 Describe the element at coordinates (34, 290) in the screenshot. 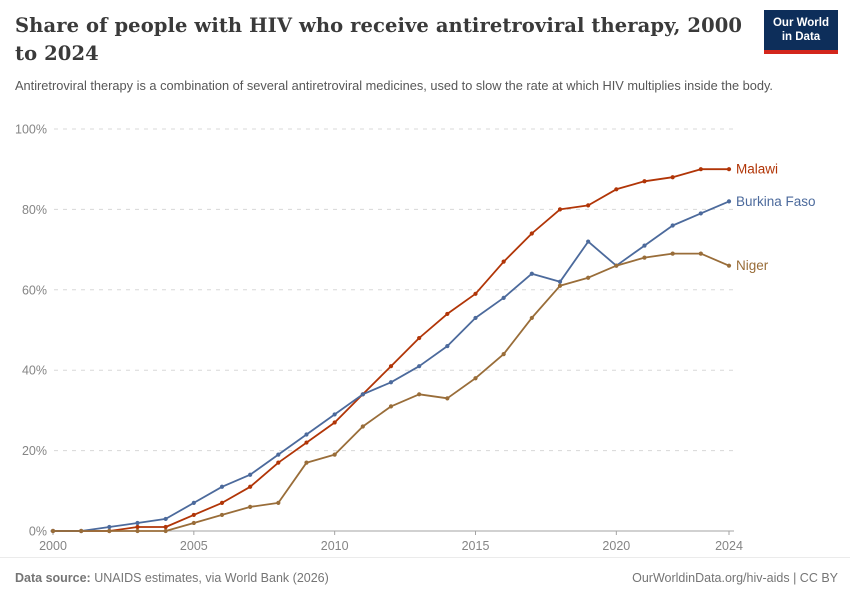

I see `y-axis-tick-label: 60%` at that location.